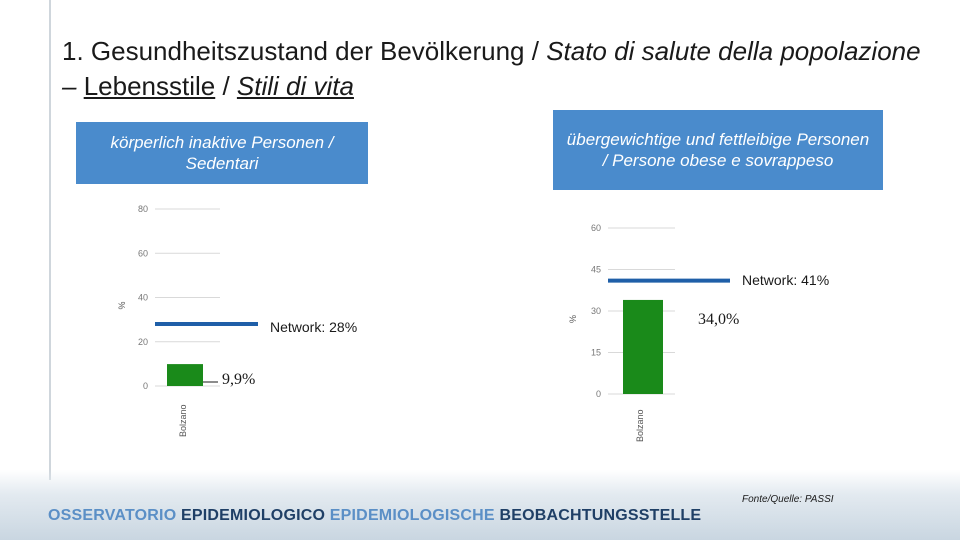  What do you see at coordinates (718, 319) in the screenshot?
I see `bar-value-label: 34,0%` at bounding box center [718, 319].